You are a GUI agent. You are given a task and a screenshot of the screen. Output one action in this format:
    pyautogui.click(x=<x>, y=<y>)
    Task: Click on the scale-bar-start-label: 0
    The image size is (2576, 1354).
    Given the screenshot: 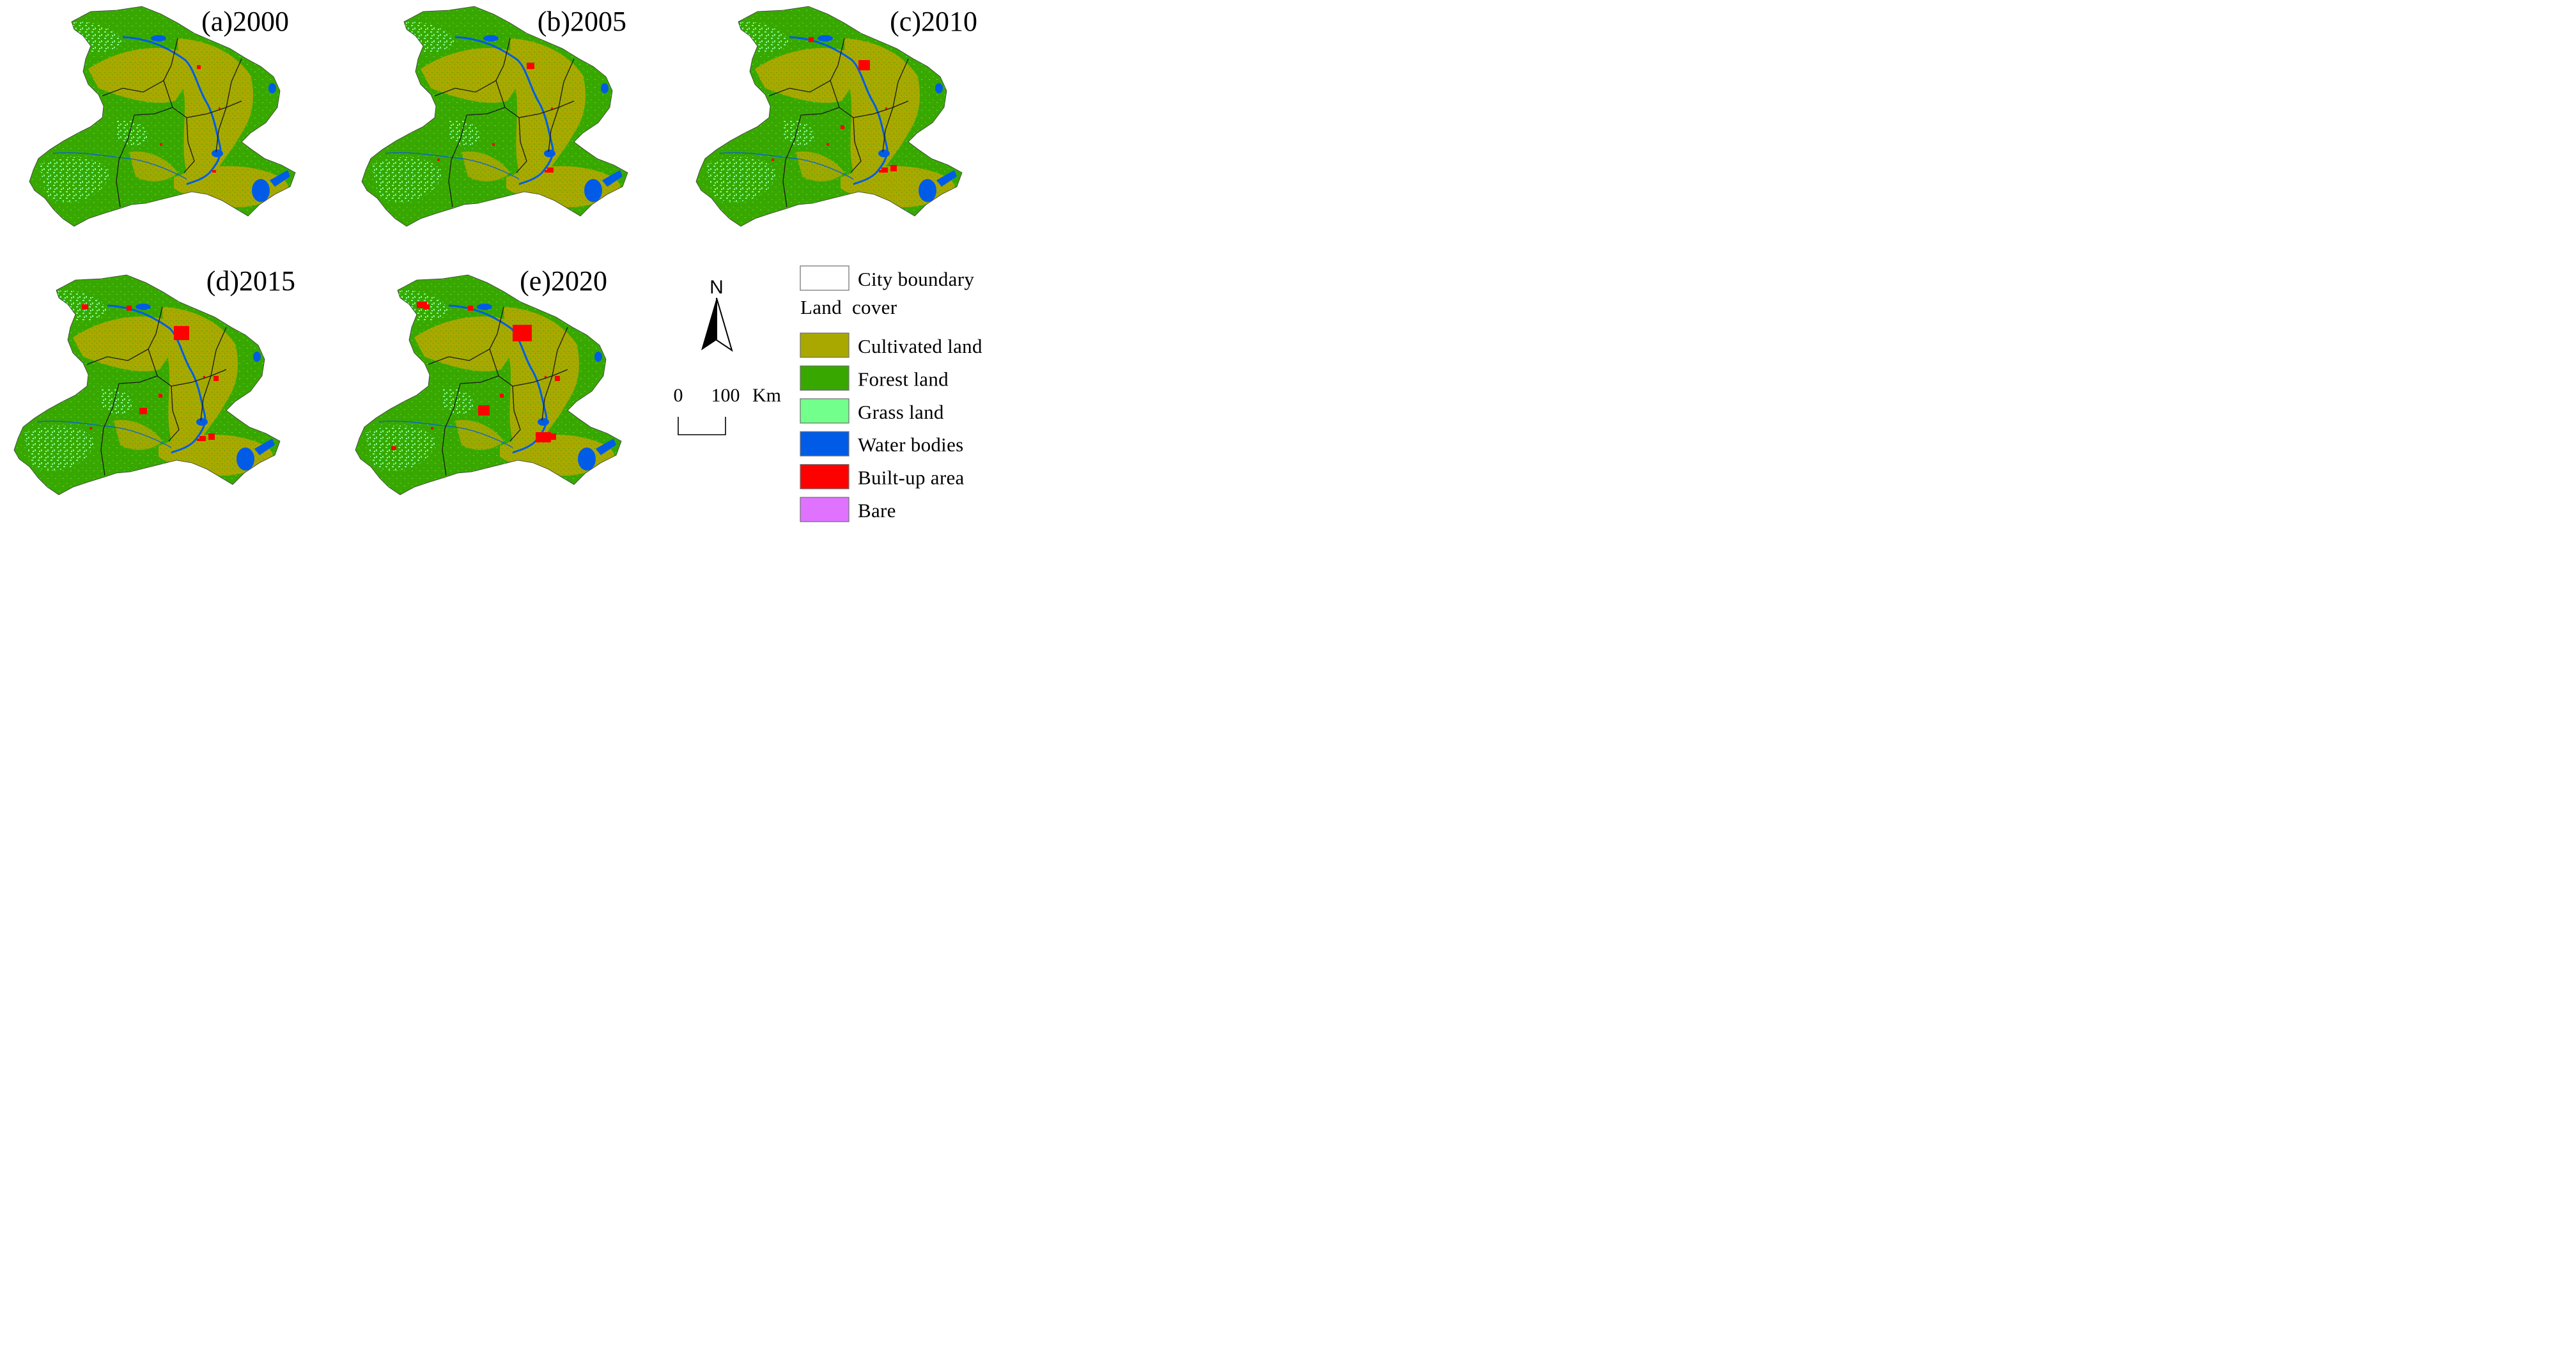 What is the action you would take?
    pyautogui.click(x=679, y=395)
    